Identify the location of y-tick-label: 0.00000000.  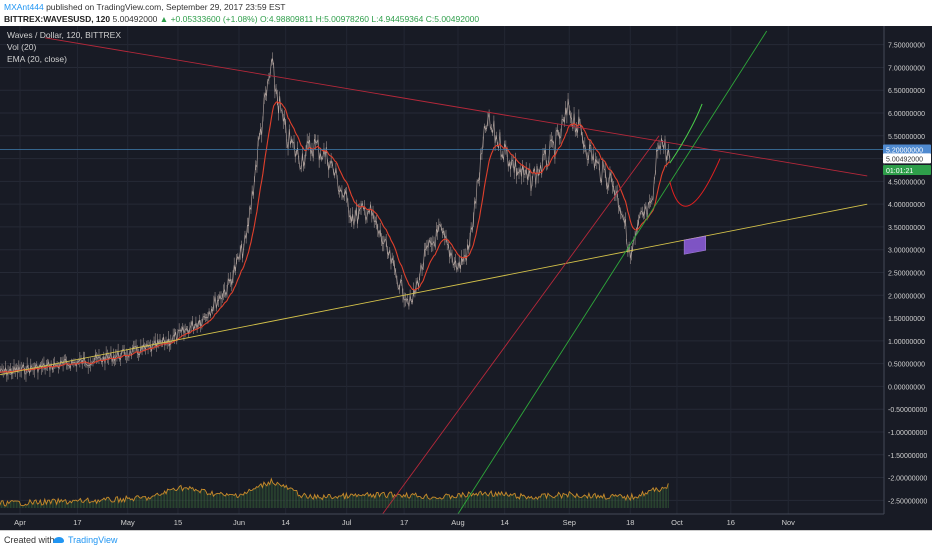
(906, 387).